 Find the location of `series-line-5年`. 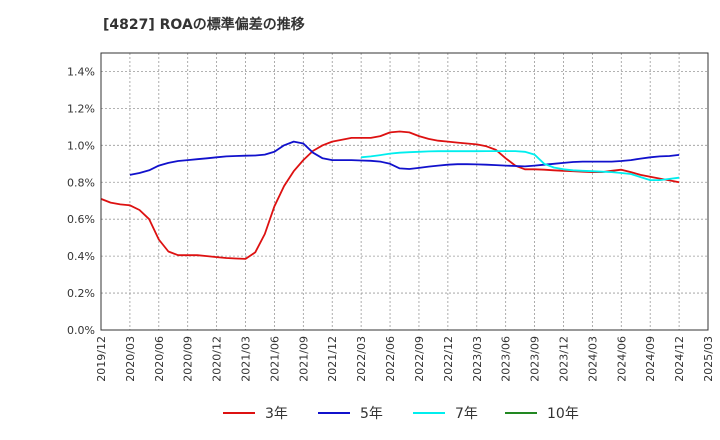

series-line-5年 is located at coordinates (404, 158).